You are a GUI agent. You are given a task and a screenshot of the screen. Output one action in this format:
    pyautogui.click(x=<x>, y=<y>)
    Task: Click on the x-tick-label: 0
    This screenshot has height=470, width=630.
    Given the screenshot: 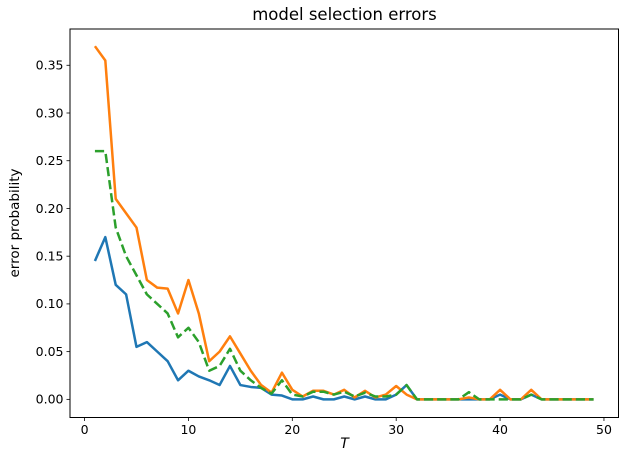 What is the action you would take?
    pyautogui.click(x=85, y=429)
    